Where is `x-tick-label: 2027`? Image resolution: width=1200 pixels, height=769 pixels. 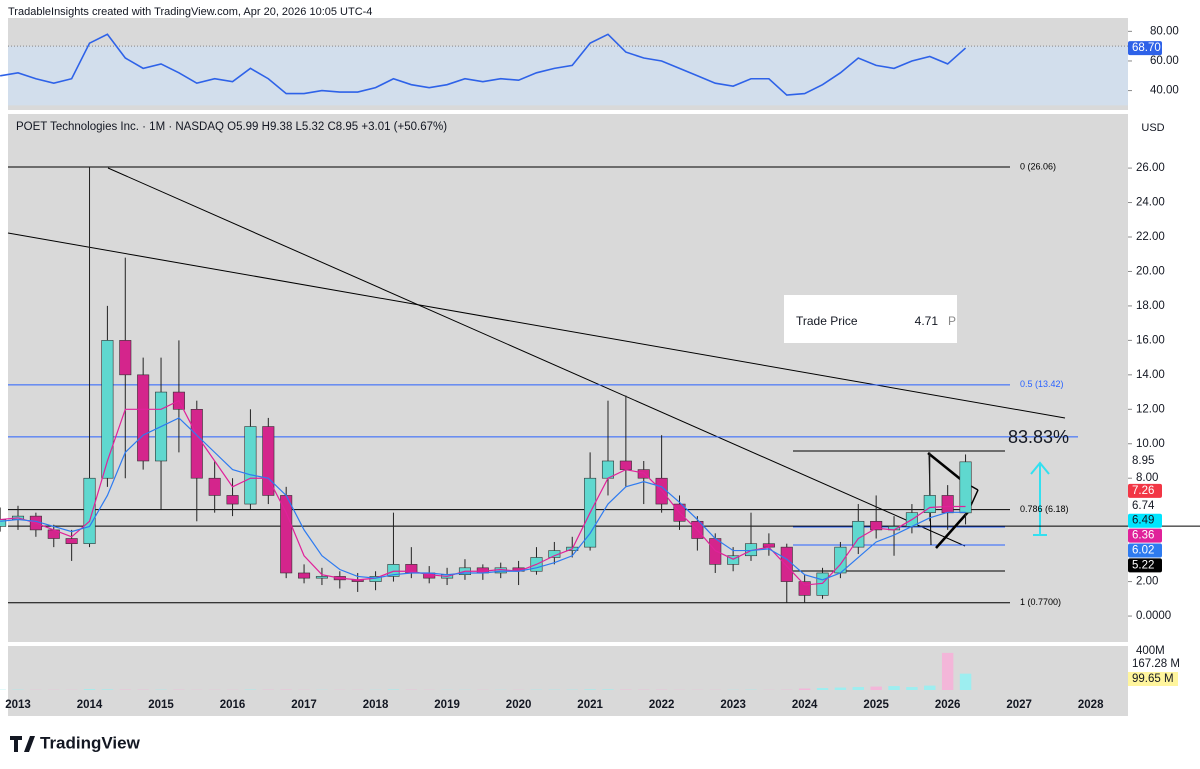 x-tick-label: 2027 is located at coordinates (1019, 705).